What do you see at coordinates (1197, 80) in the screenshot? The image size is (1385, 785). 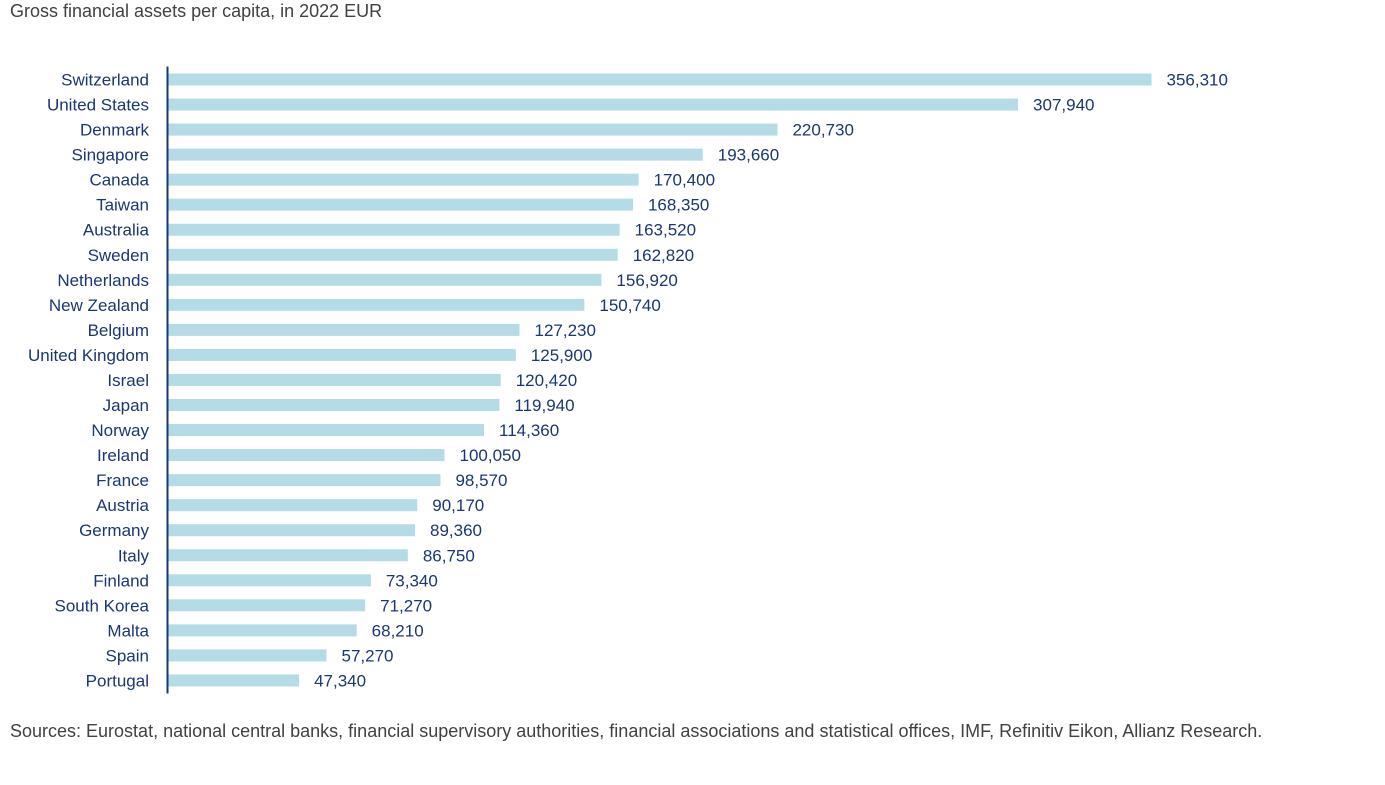 I see `value-label: 356,310` at bounding box center [1197, 80].